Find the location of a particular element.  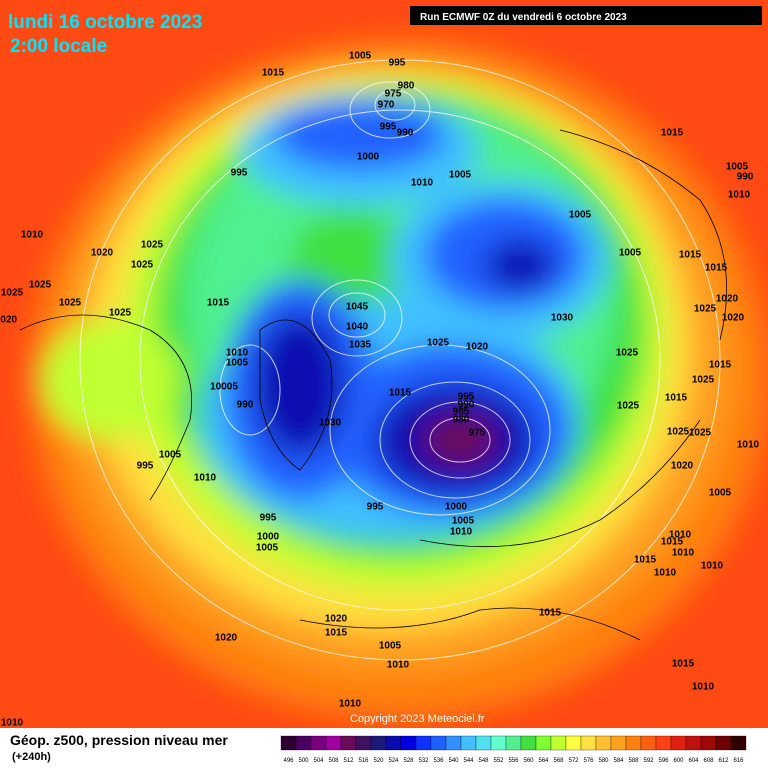

scale-label: 508 is located at coordinates (333, 761).